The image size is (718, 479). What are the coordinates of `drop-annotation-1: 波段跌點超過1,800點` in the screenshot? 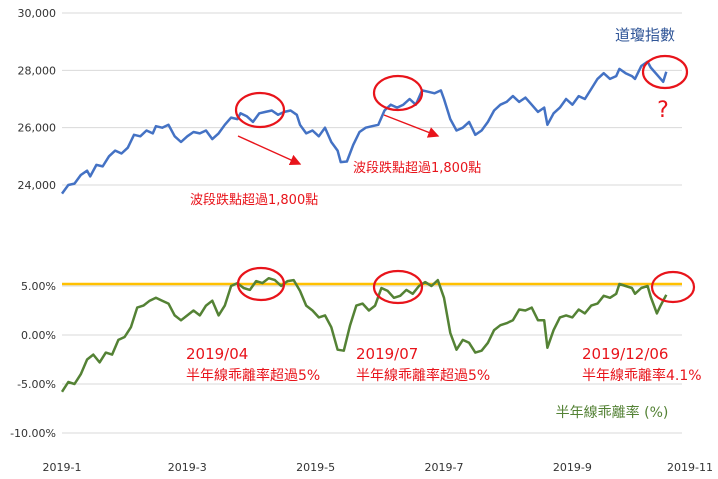 It's located at (254, 200).